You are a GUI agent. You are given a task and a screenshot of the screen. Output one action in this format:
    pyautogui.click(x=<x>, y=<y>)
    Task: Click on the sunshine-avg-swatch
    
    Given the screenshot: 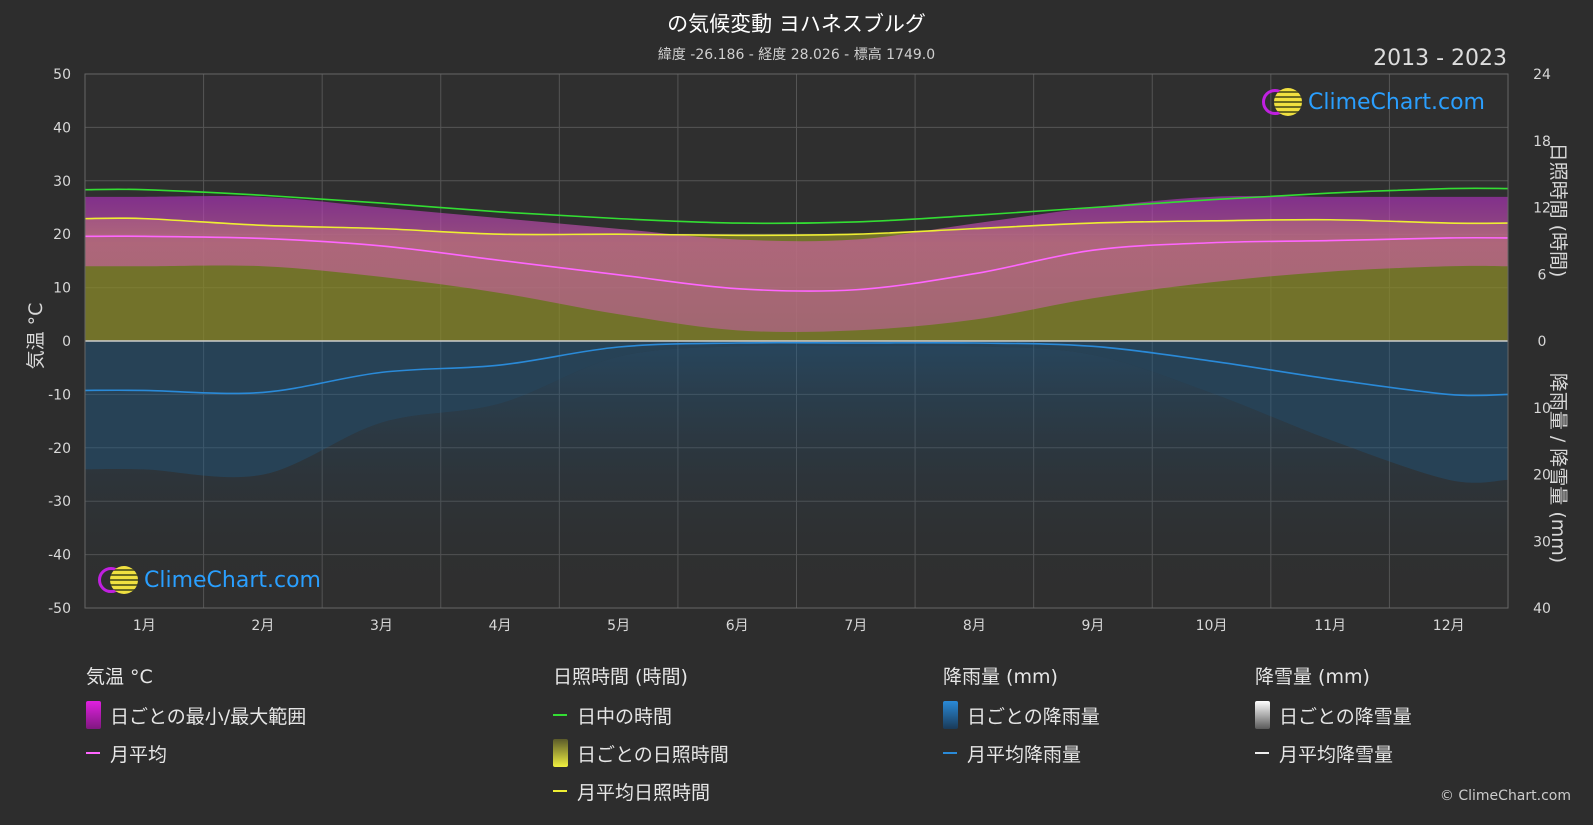 What is the action you would take?
    pyautogui.click(x=560, y=791)
    